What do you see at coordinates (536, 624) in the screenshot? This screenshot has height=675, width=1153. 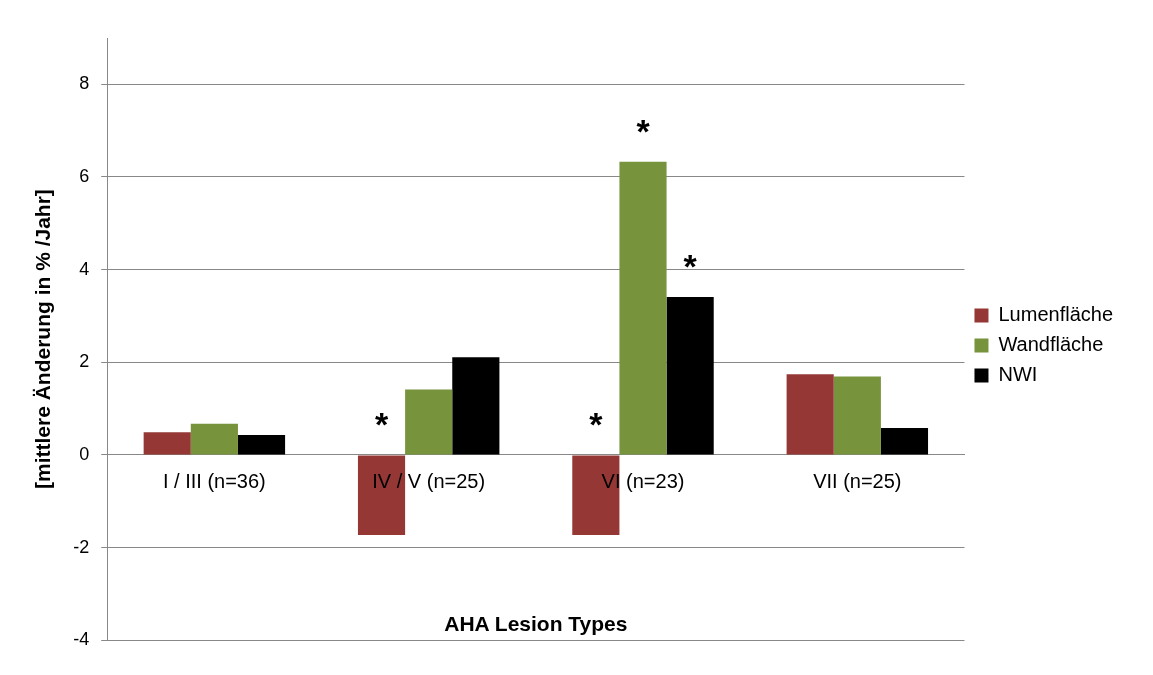 I see `x-axis-title: AHA Lesion Types` at bounding box center [536, 624].